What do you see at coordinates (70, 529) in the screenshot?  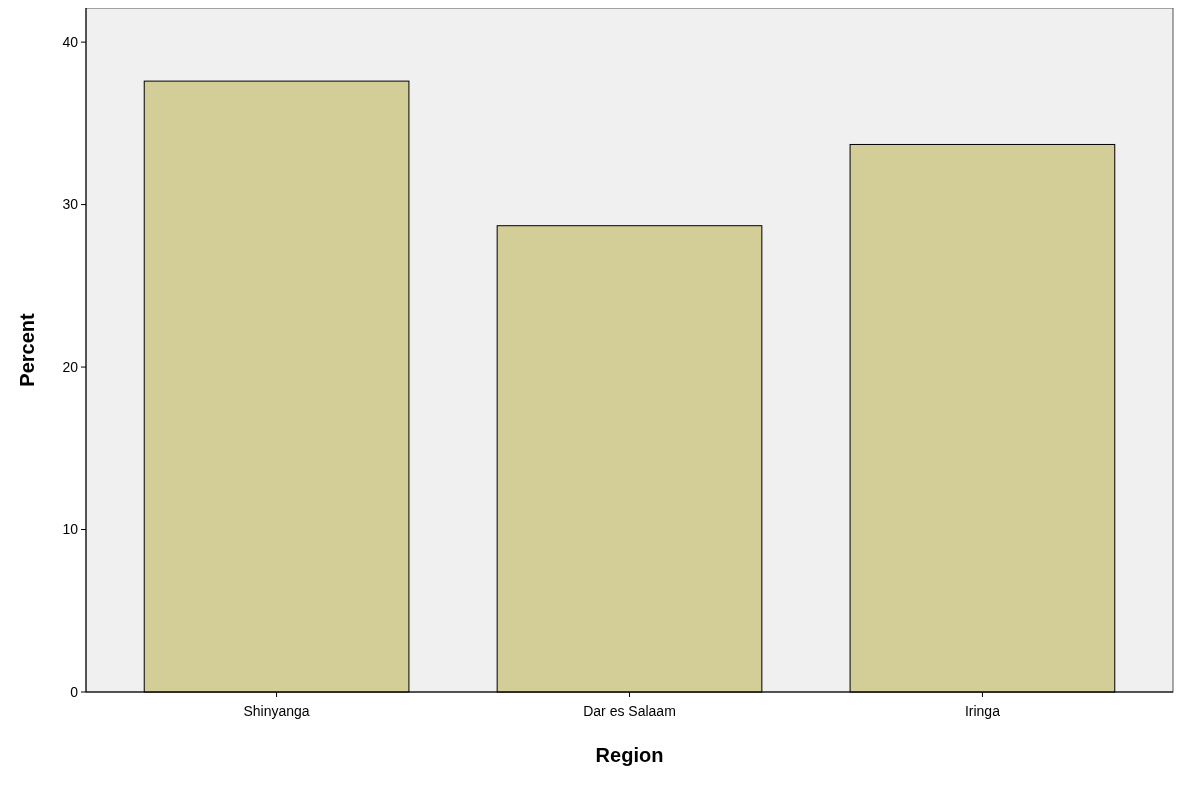 I see `y-tick-label: 10` at bounding box center [70, 529].